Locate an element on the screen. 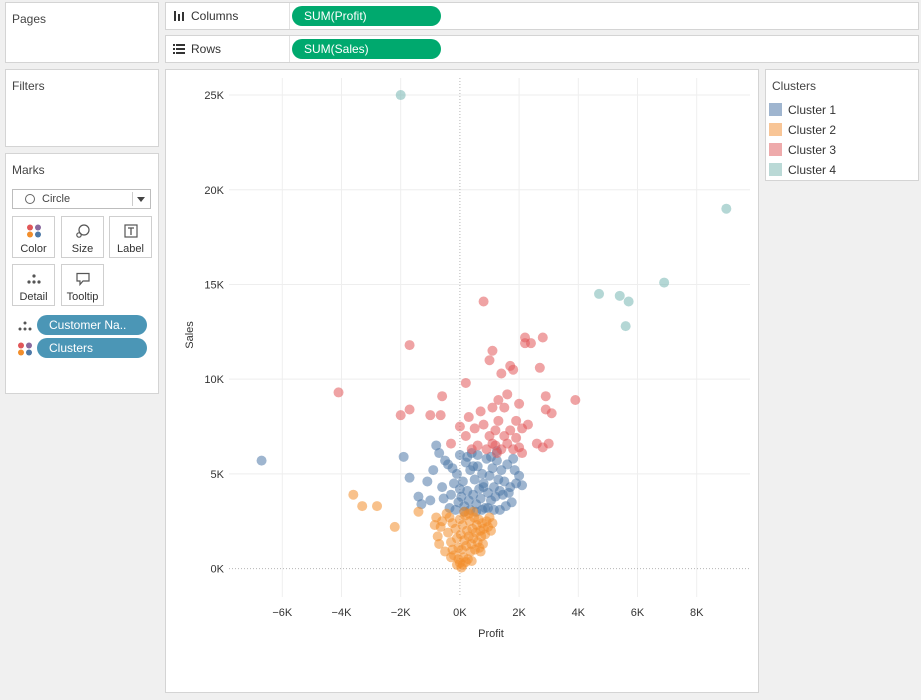 This screenshot has width=921, height=700. sum-sales-pill: SUM(Sales) is located at coordinates (366, 49).